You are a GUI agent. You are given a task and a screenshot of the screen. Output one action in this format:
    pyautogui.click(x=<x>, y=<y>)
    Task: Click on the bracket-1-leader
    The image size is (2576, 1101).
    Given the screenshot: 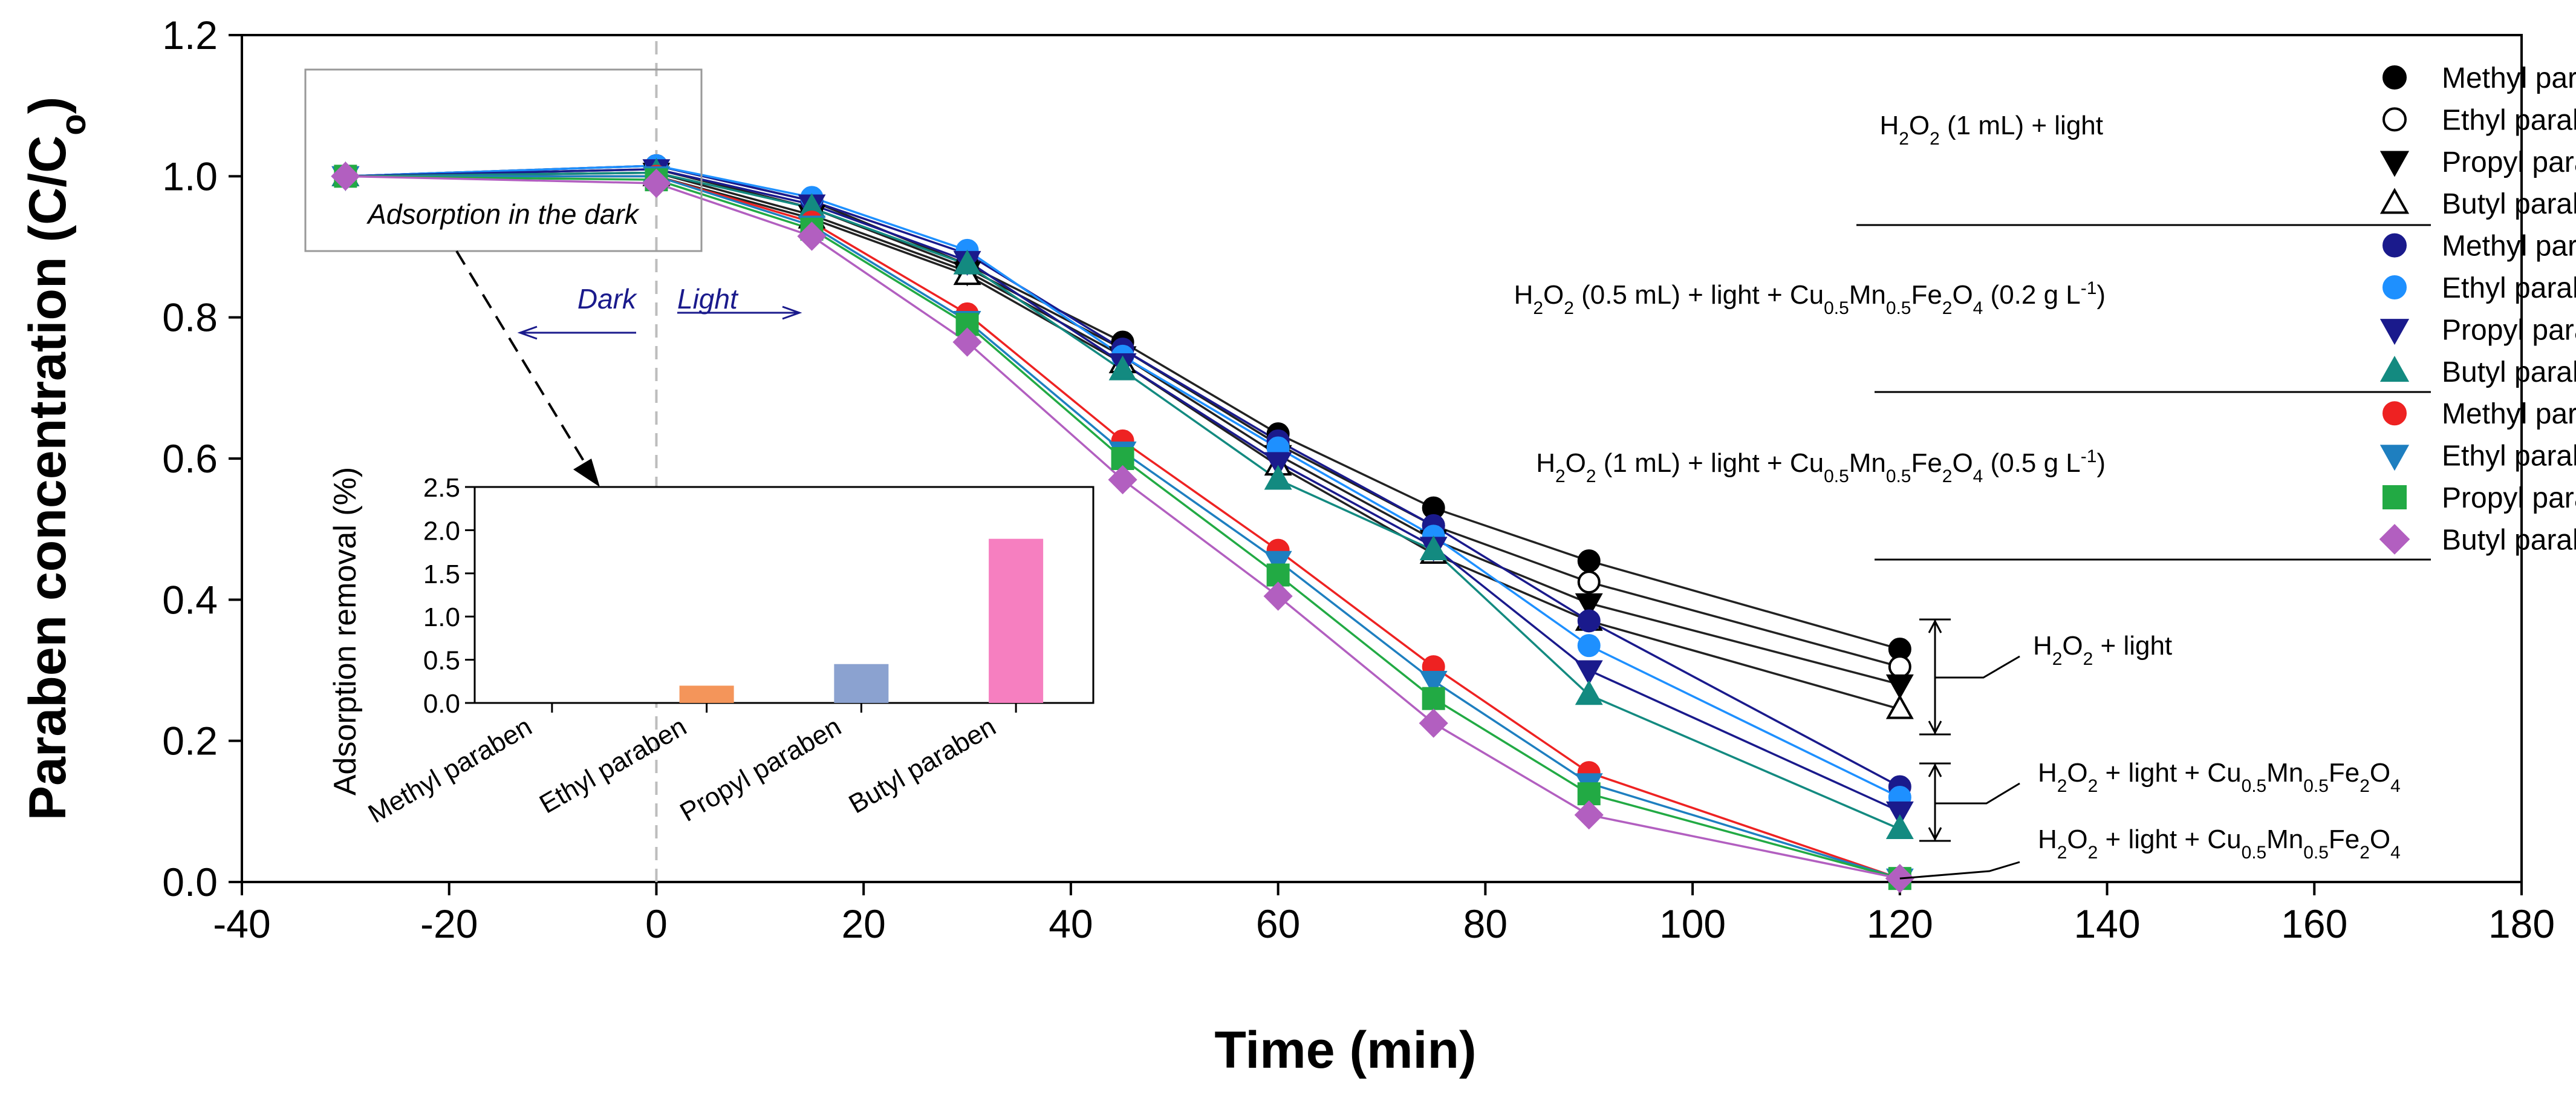 What is the action you would take?
    pyautogui.click(x=1978, y=667)
    